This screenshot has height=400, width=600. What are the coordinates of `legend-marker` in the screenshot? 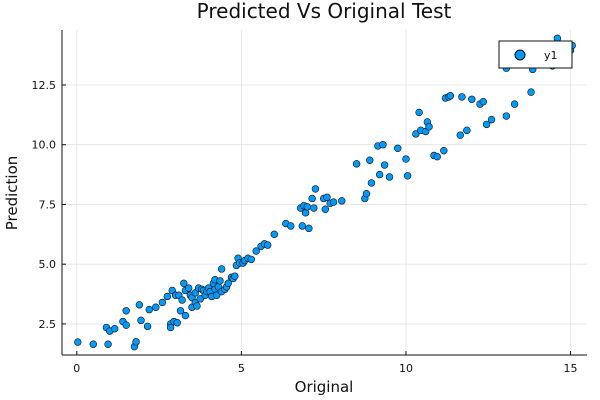 It's located at (520, 55).